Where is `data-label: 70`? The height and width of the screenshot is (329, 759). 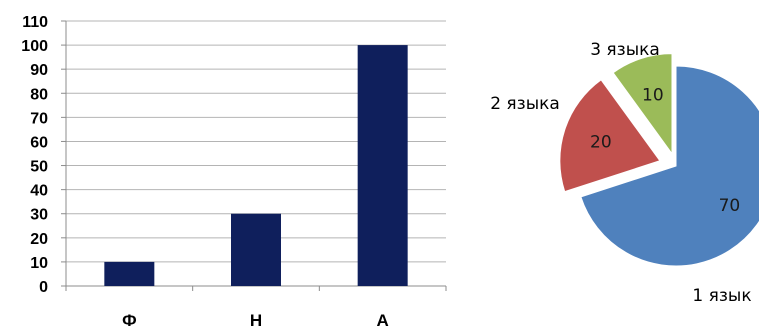 data-label: 70 is located at coordinates (730, 206).